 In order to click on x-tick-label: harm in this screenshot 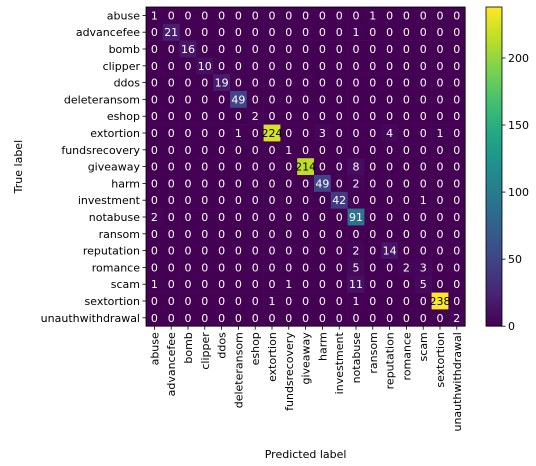, I will do `click(322, 346)`.